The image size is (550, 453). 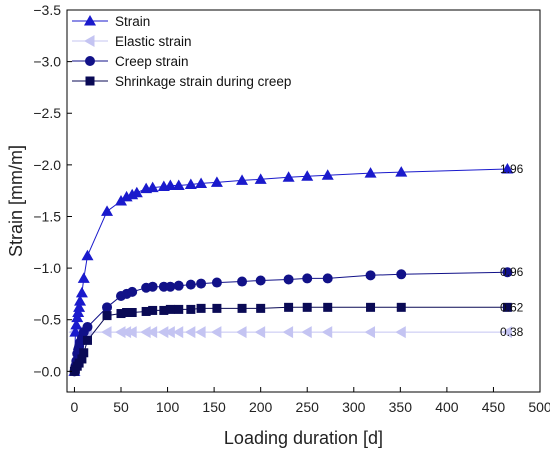 What do you see at coordinates (16, 201) in the screenshot?
I see `y-axis-title: Strain [mm/m]` at bounding box center [16, 201].